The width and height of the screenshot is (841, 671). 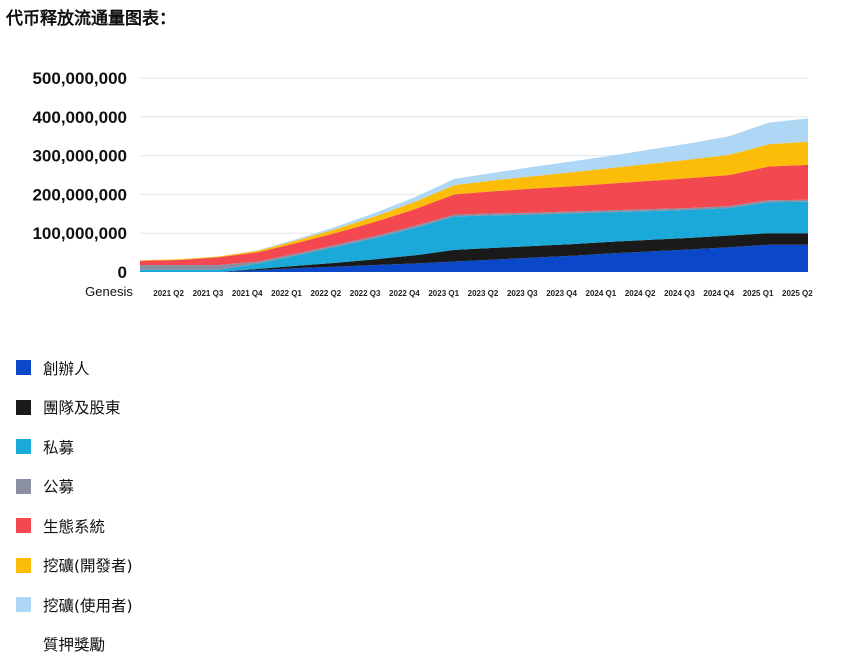 I want to click on x-tick-label-1: 2021 Q2, so click(x=168, y=293).